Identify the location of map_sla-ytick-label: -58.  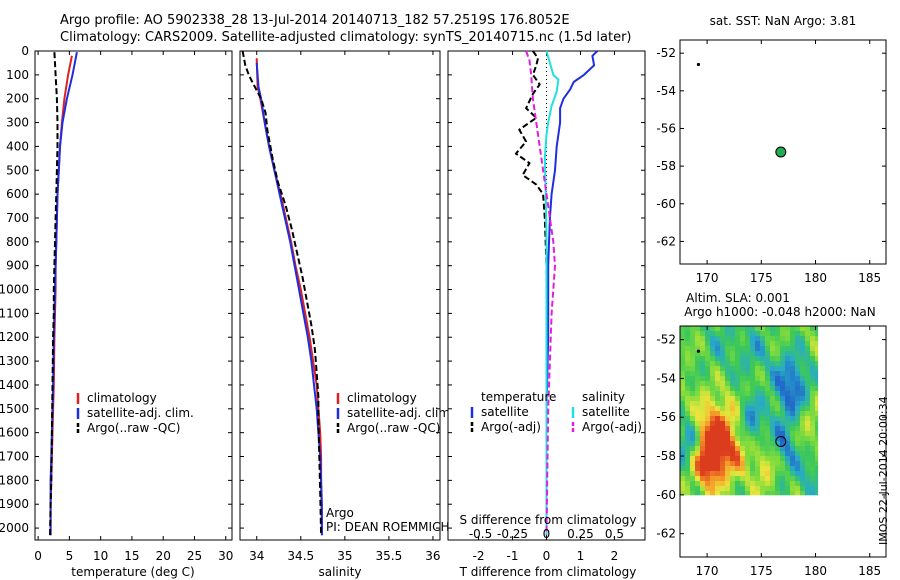
(666, 456).